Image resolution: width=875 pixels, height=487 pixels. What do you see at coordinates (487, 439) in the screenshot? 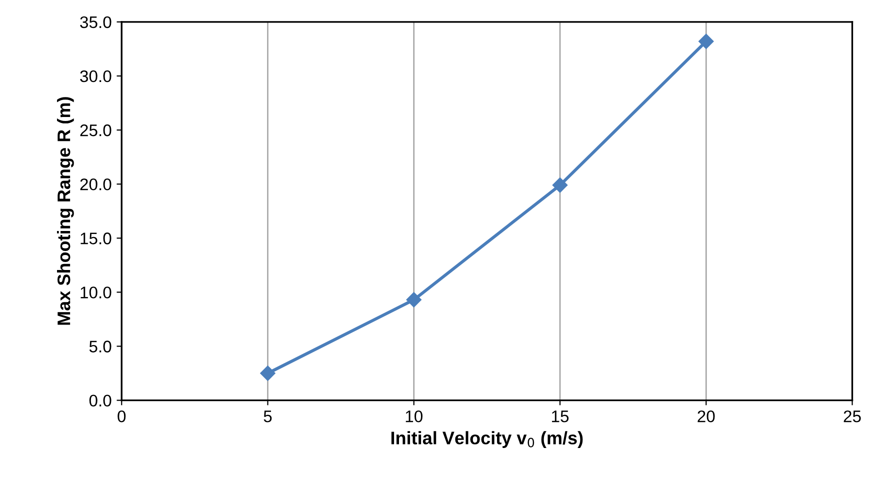
I see `x-axis-title: Initial Velocity v$_{0}$ (m/s)` at bounding box center [487, 439].